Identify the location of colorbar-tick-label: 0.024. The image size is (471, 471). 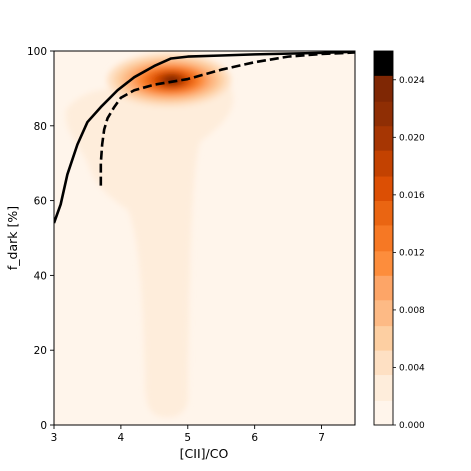
(412, 81).